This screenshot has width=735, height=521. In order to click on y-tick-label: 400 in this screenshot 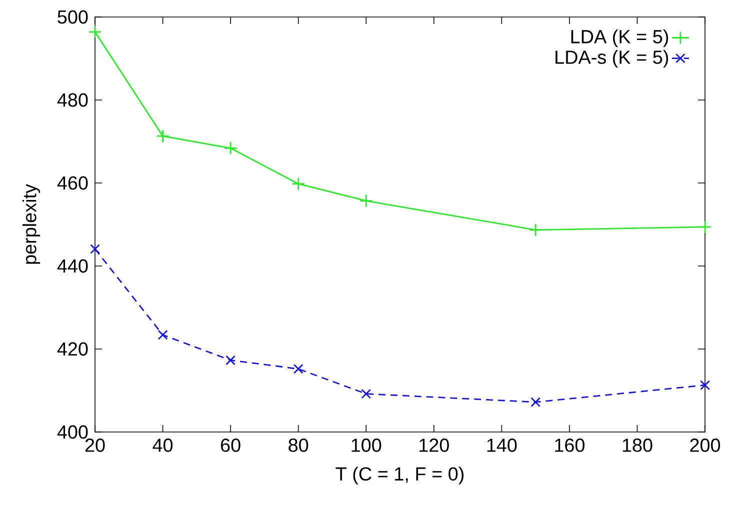, I will do `click(72, 432)`.